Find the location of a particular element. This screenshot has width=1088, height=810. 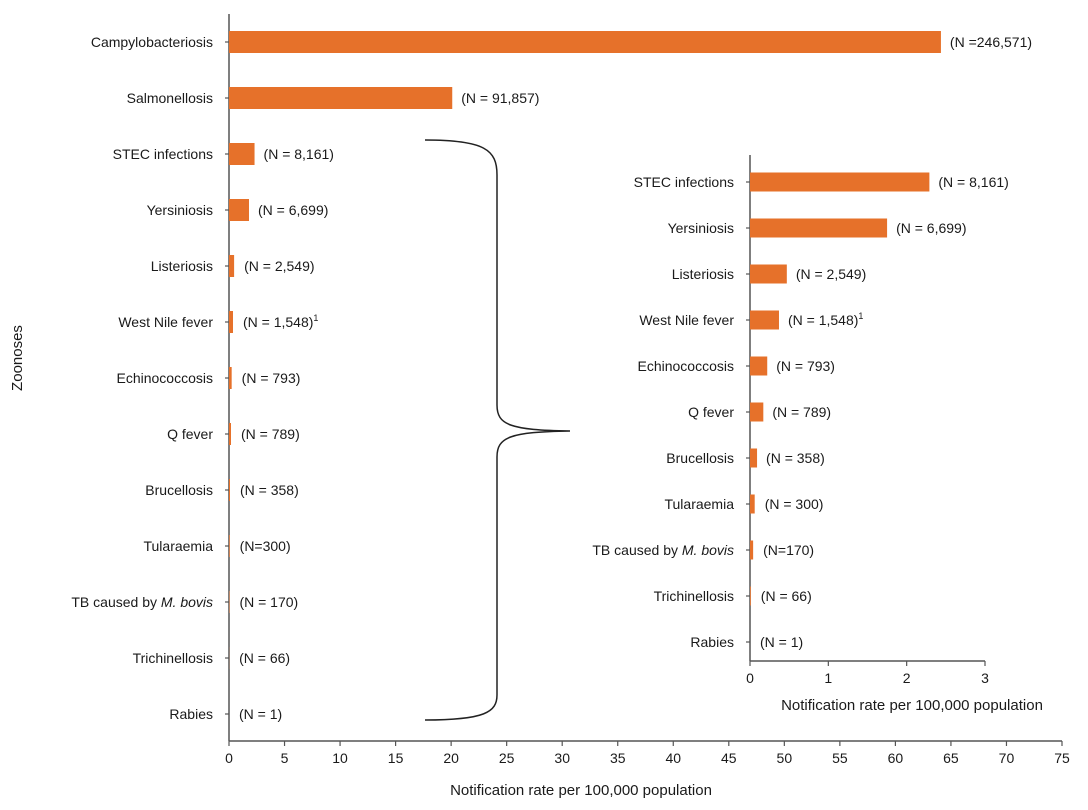

x-tick-label: 75 is located at coordinates (1062, 758).